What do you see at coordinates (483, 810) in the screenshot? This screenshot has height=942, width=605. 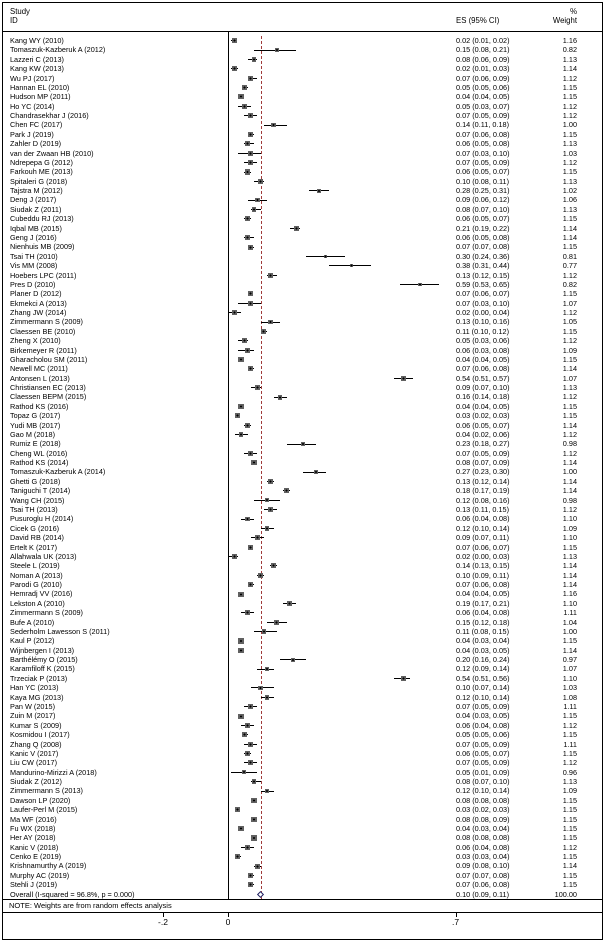 I see `es-value: 0.03 (0.02, 0.03)` at bounding box center [483, 810].